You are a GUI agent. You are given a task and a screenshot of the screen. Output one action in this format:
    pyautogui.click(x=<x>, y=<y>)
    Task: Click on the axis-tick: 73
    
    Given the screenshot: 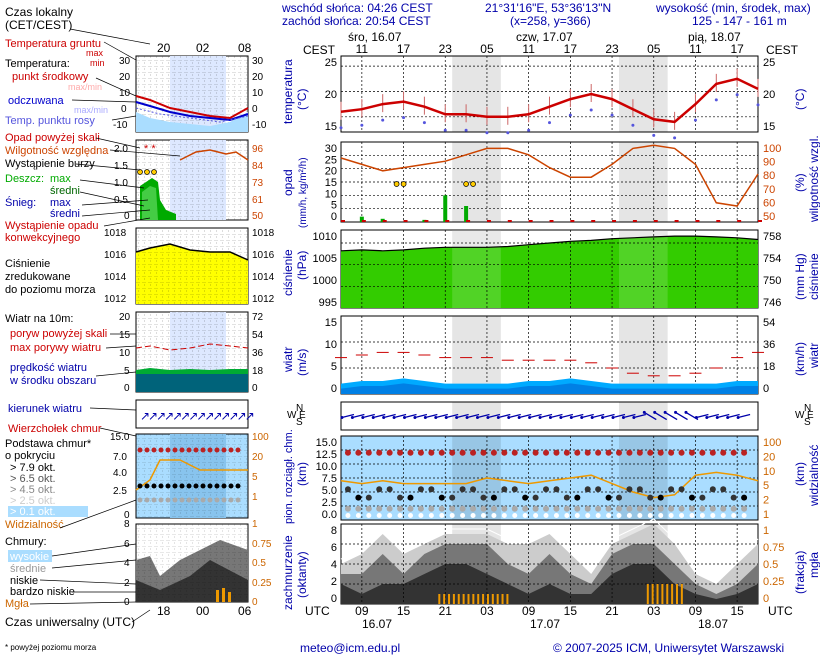 What is the action you would take?
    pyautogui.click(x=258, y=183)
    